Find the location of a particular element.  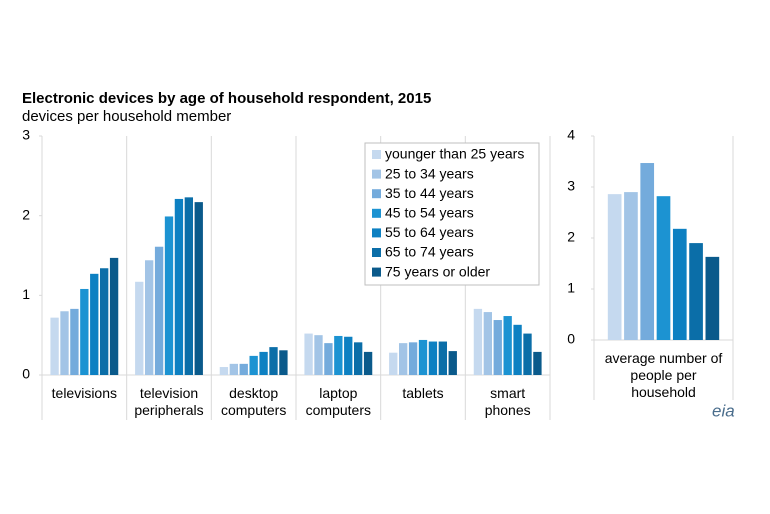

x-tick-label: laptop computers is located at coordinates (338, 401).